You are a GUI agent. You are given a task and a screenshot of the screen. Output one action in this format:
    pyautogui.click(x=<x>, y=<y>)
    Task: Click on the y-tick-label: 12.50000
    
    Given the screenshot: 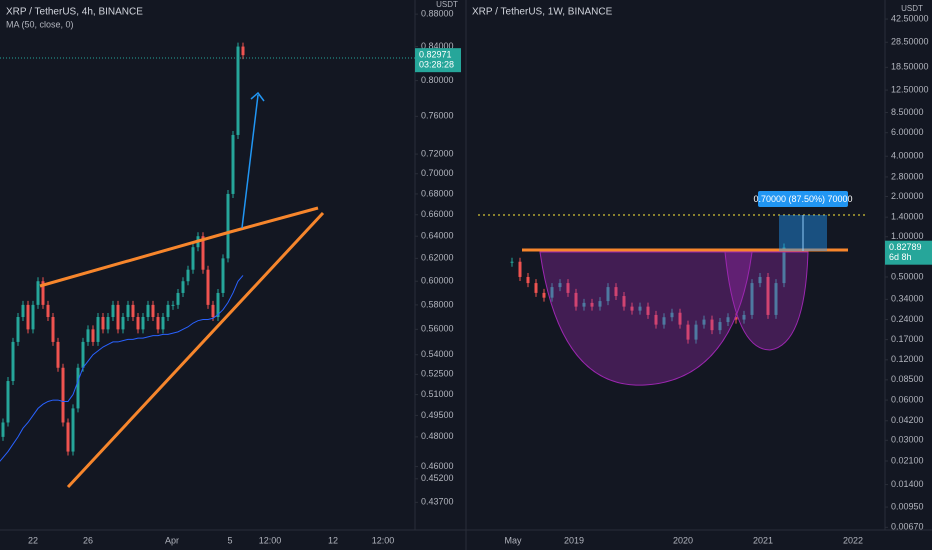 What is the action you would take?
    pyautogui.click(x=910, y=89)
    